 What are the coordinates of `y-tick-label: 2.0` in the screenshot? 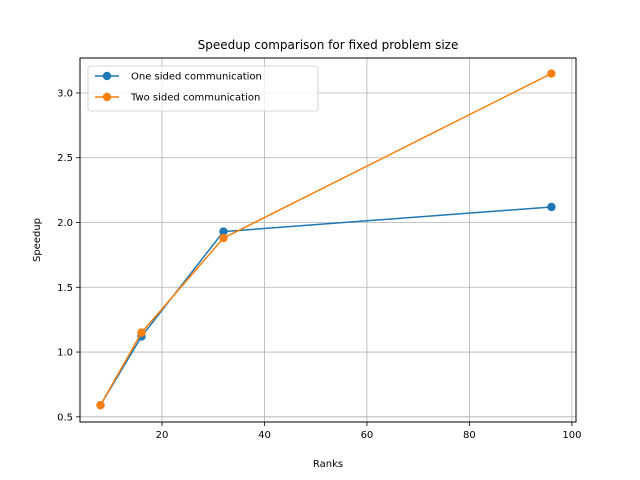 It's located at (65, 223).